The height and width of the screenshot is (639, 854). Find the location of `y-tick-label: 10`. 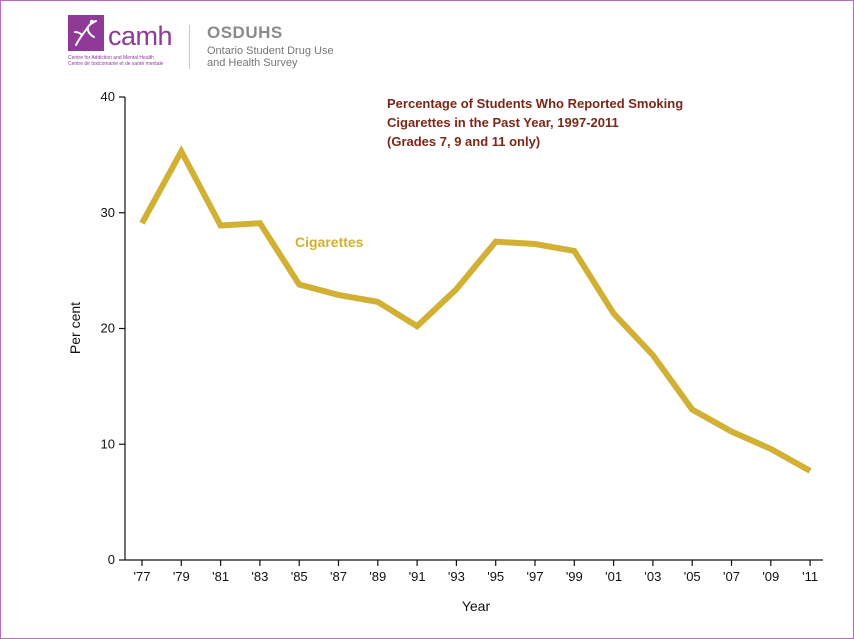

y-tick-label: 10 is located at coordinates (108, 443).